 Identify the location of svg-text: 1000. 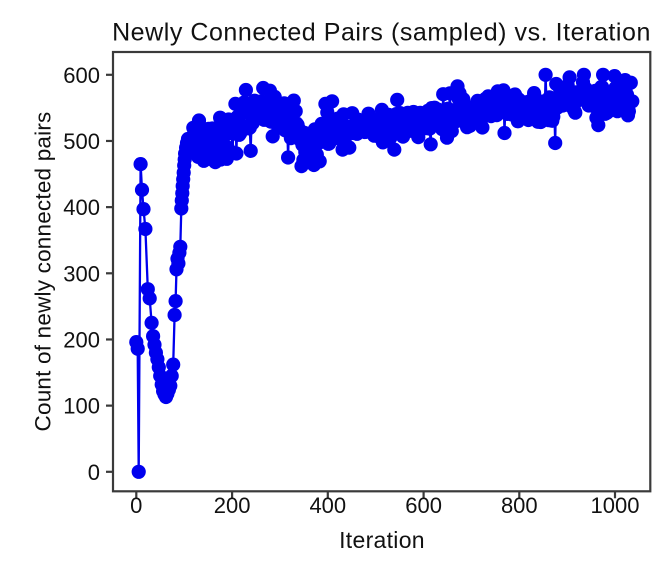
(615, 505).